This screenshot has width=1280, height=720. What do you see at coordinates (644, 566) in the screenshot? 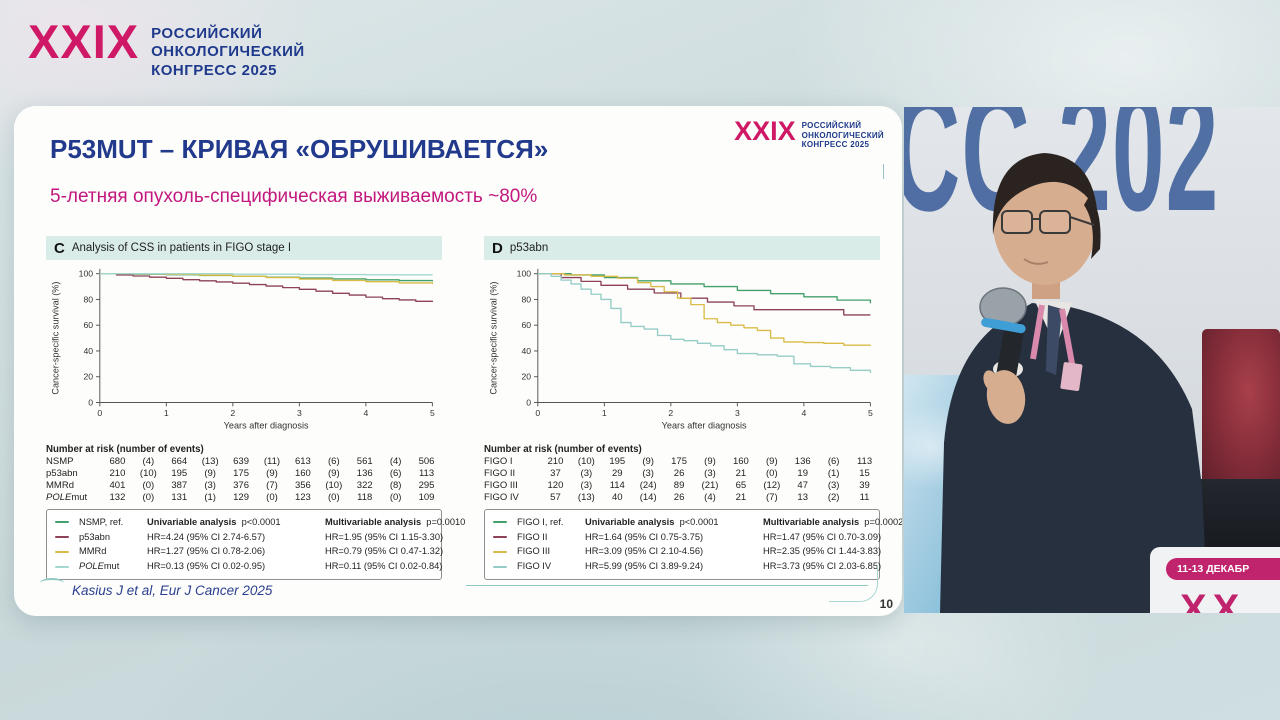
I see `legend-univariable: HR=5.99 (95% CI 3.89-9.24)` at bounding box center [644, 566].